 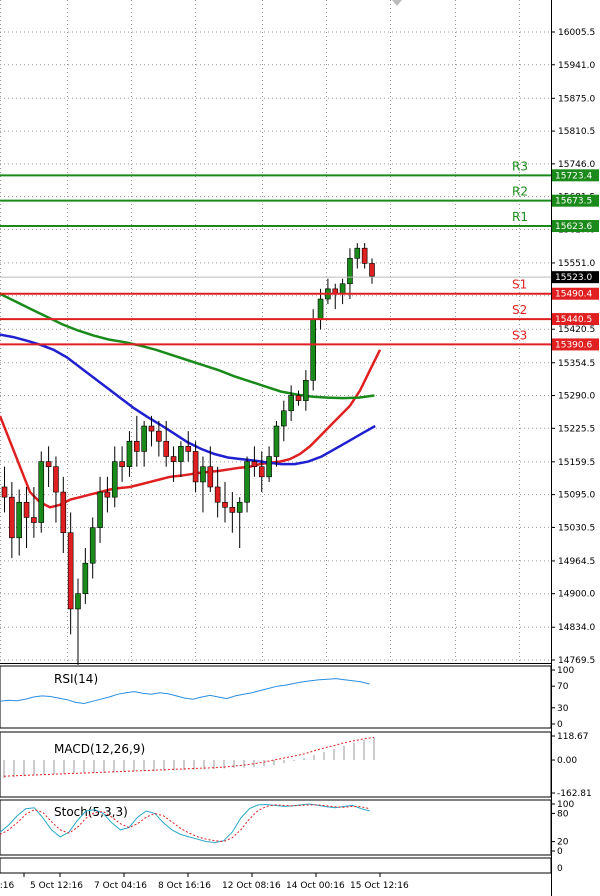 I want to click on price-tick-label-4: 15746.0, so click(x=576, y=165).